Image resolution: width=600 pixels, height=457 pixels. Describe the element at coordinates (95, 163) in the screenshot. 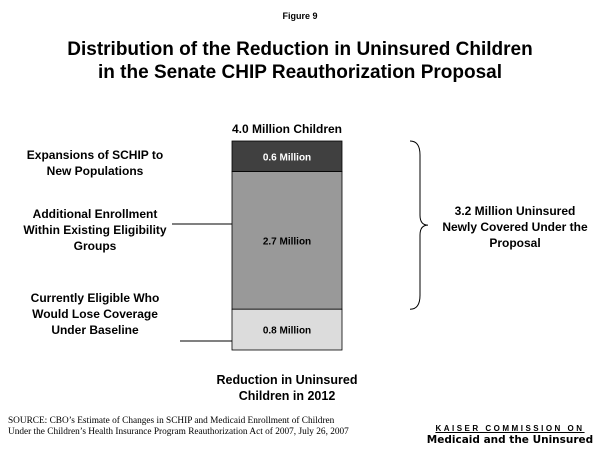

I see `legend-label: Expansions of SCHIP to New Populations` at that location.